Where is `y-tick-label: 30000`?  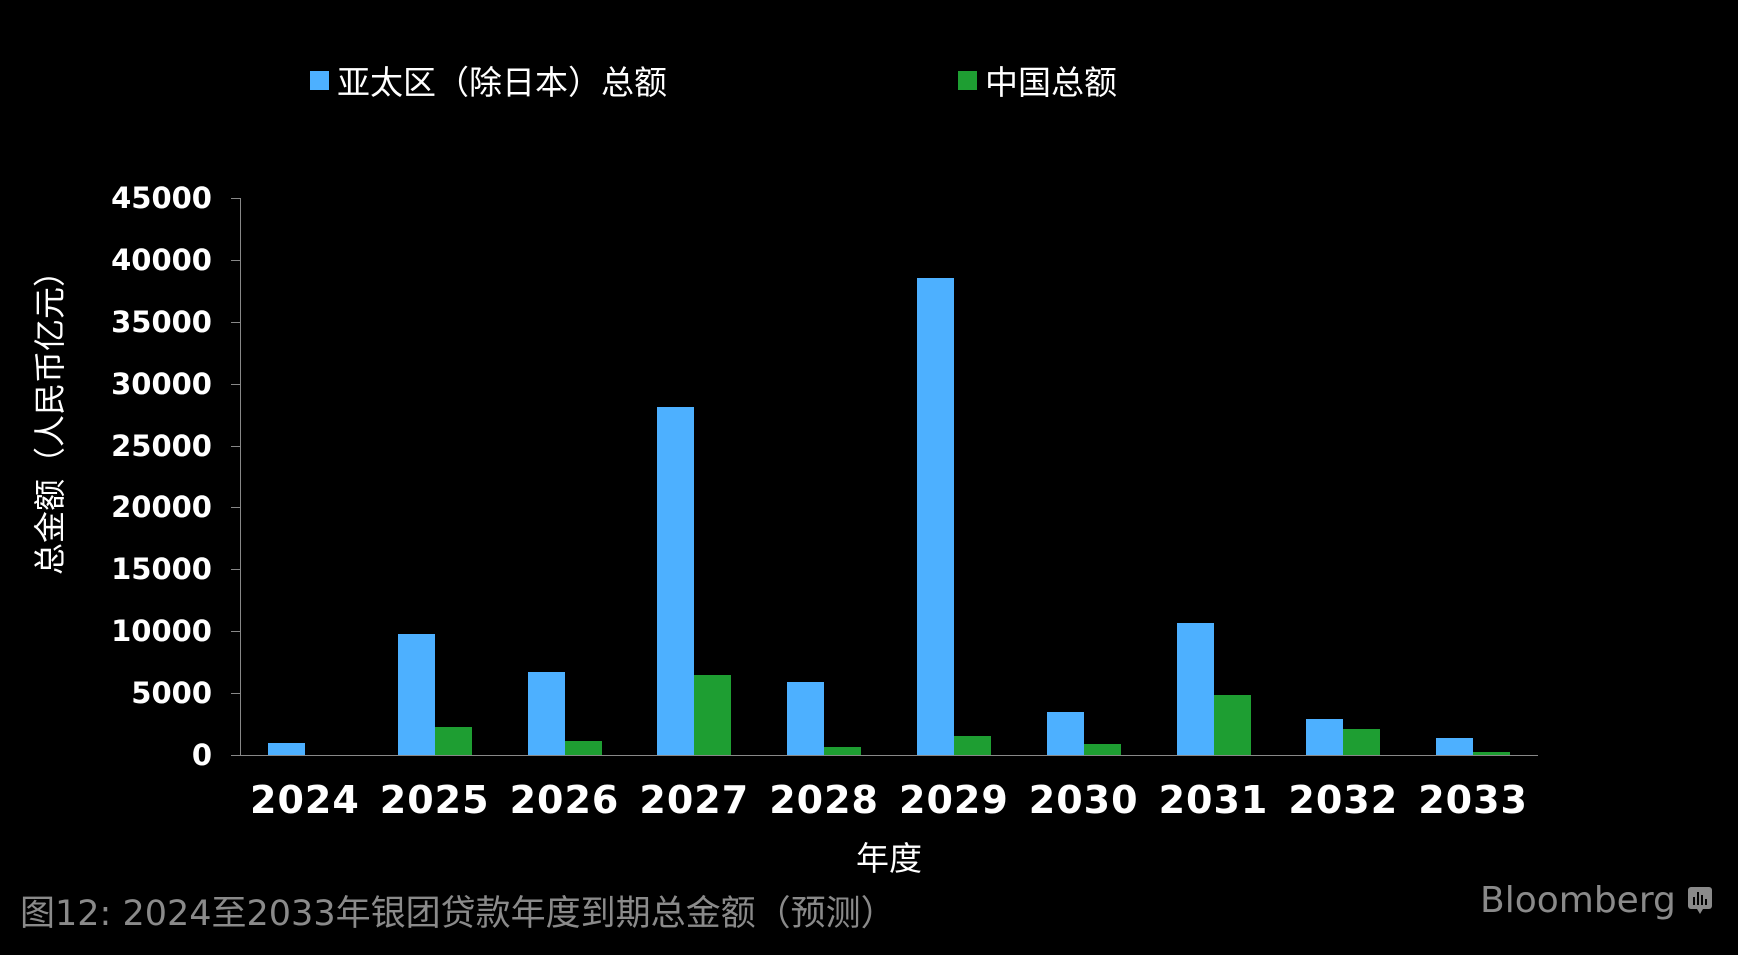
y-tick-label: 30000 is located at coordinates (161, 383).